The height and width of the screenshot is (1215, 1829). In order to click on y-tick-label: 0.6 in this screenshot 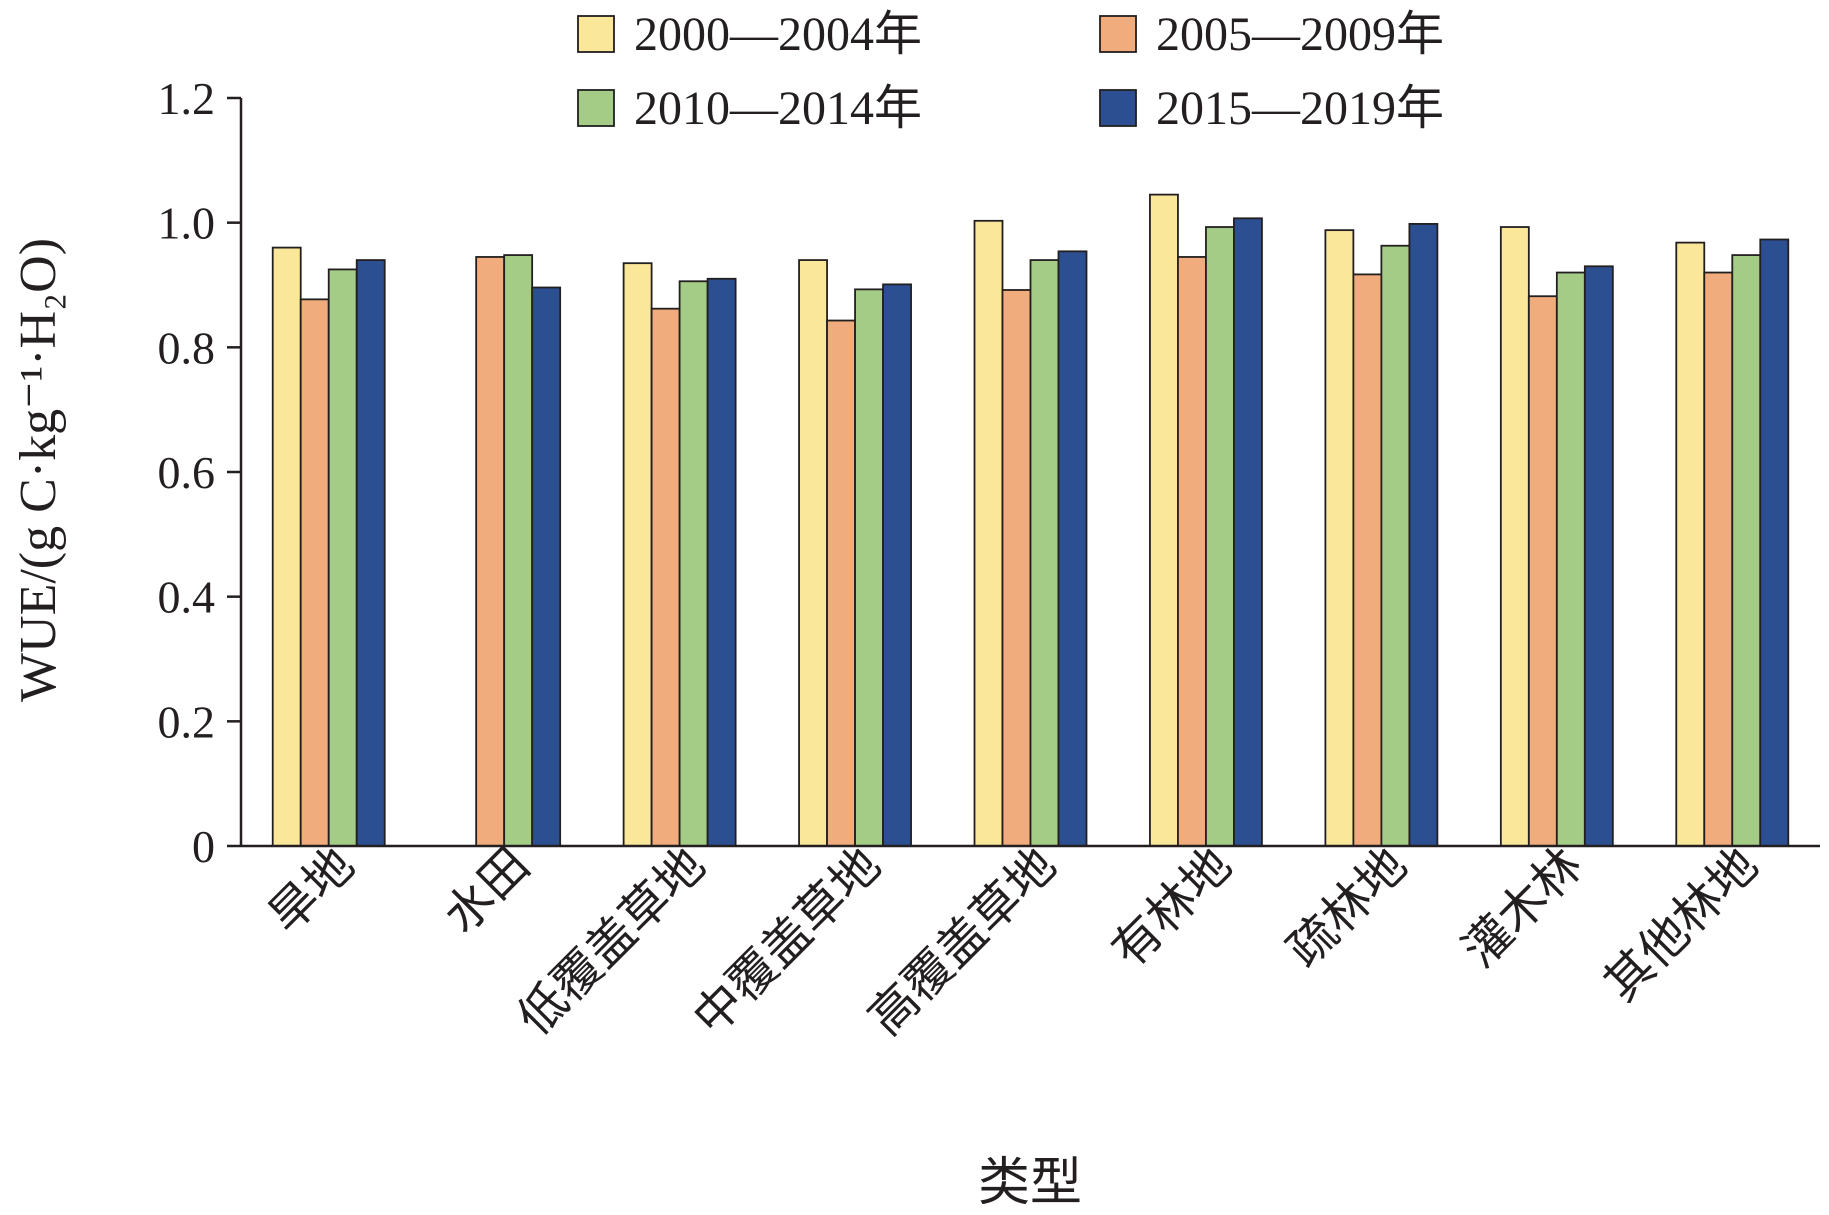, I will do `click(187, 472)`.